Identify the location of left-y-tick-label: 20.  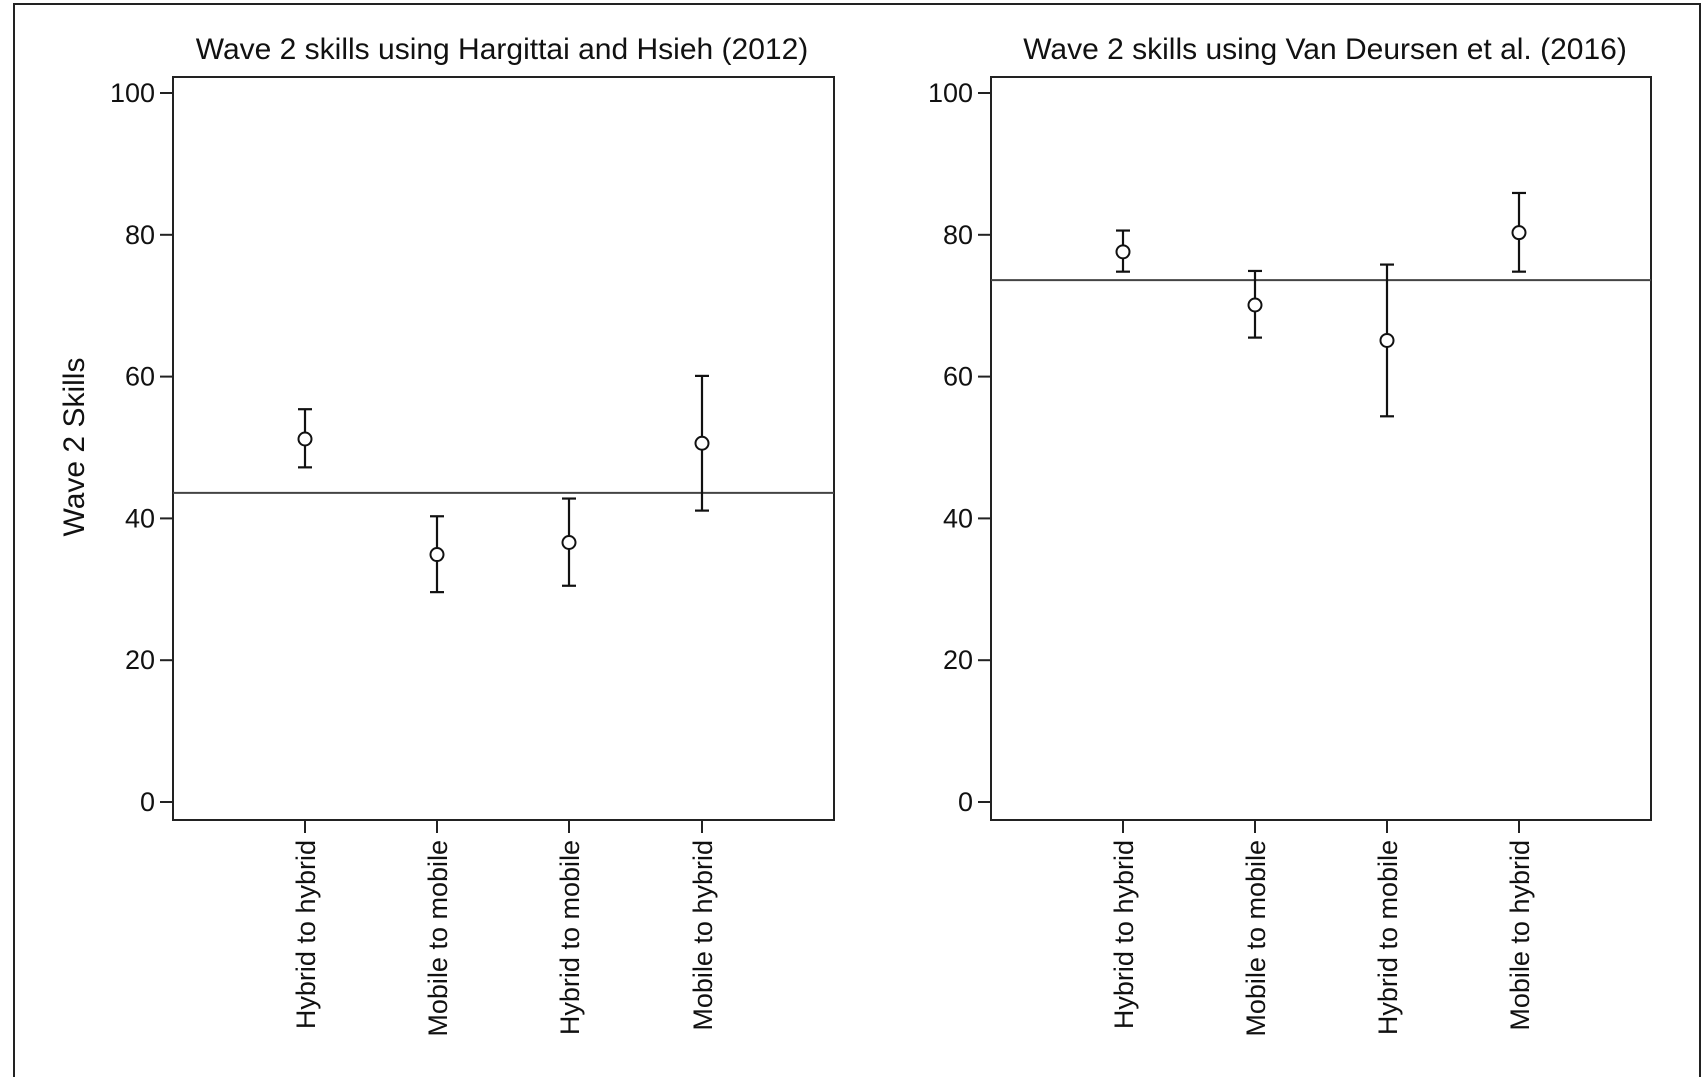
(140, 660).